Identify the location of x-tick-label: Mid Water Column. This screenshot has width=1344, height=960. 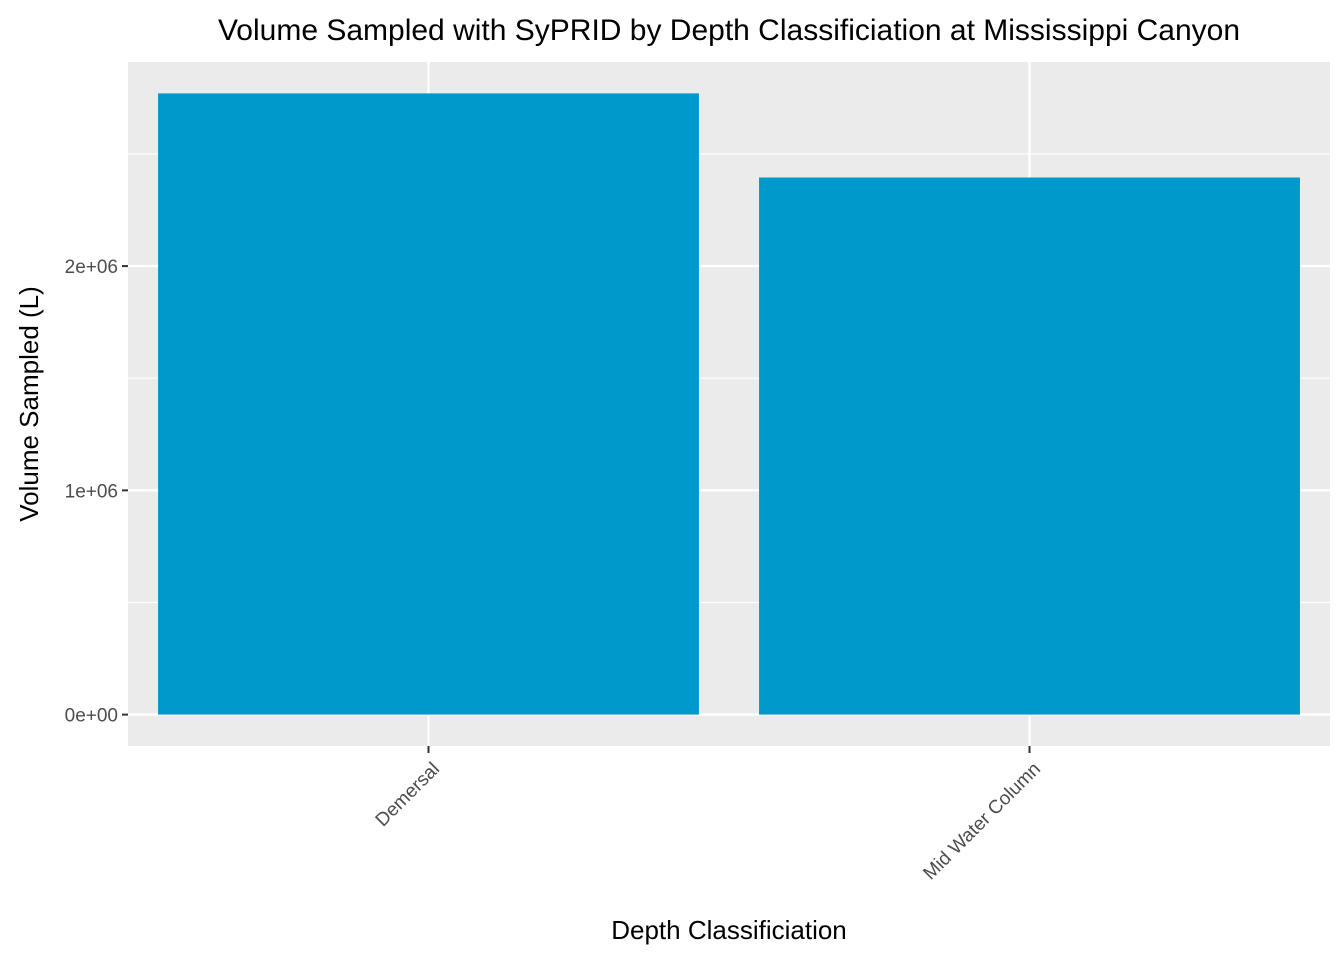
(982, 822).